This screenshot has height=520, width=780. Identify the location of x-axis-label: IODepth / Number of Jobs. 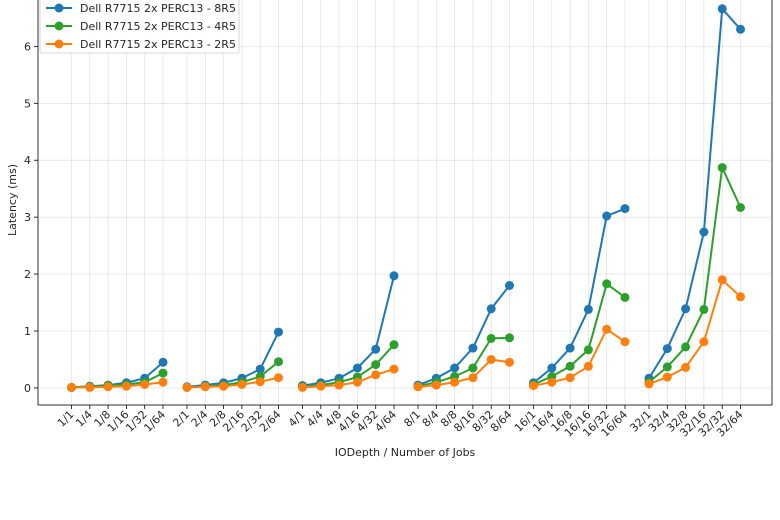
(405, 452).